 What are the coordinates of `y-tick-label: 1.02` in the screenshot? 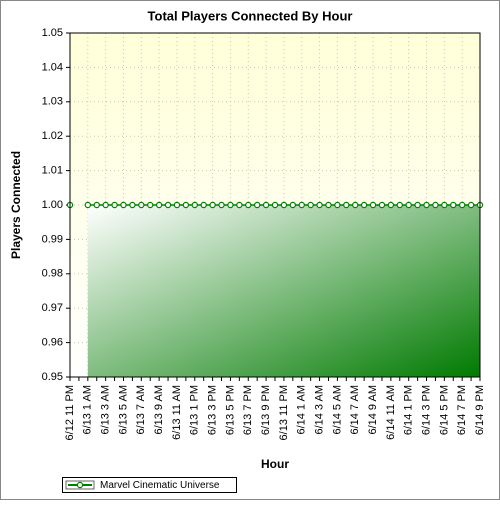 It's located at (52, 136).